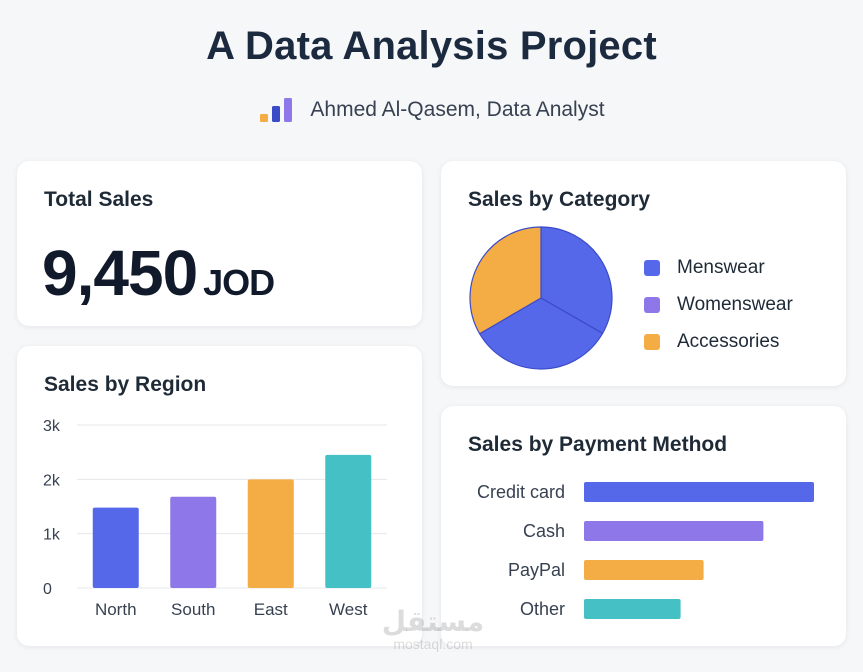 Image resolution: width=863 pixels, height=672 pixels. I want to click on category-legend-item: Womenswear, so click(718, 304).